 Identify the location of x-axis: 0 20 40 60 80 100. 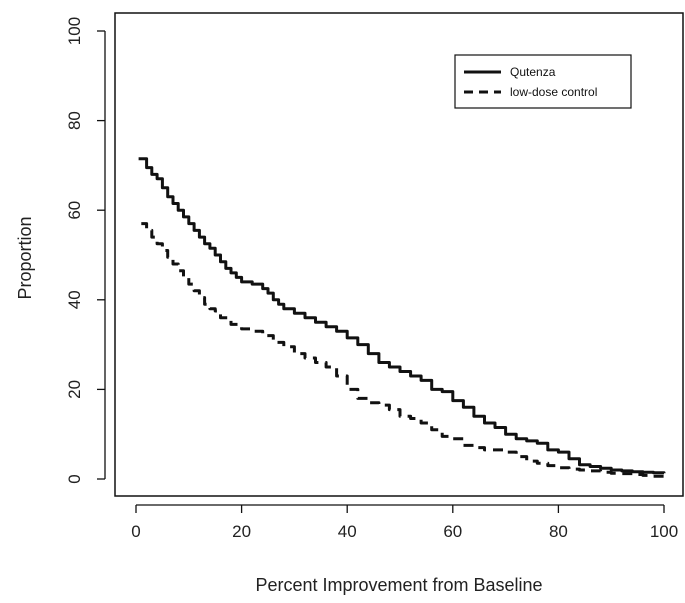
(404, 522).